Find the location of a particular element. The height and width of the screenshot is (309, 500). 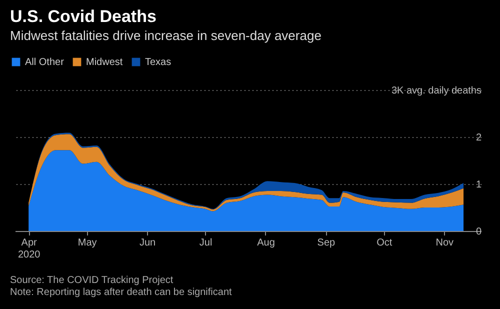

x-tick-label: May is located at coordinates (87, 243).